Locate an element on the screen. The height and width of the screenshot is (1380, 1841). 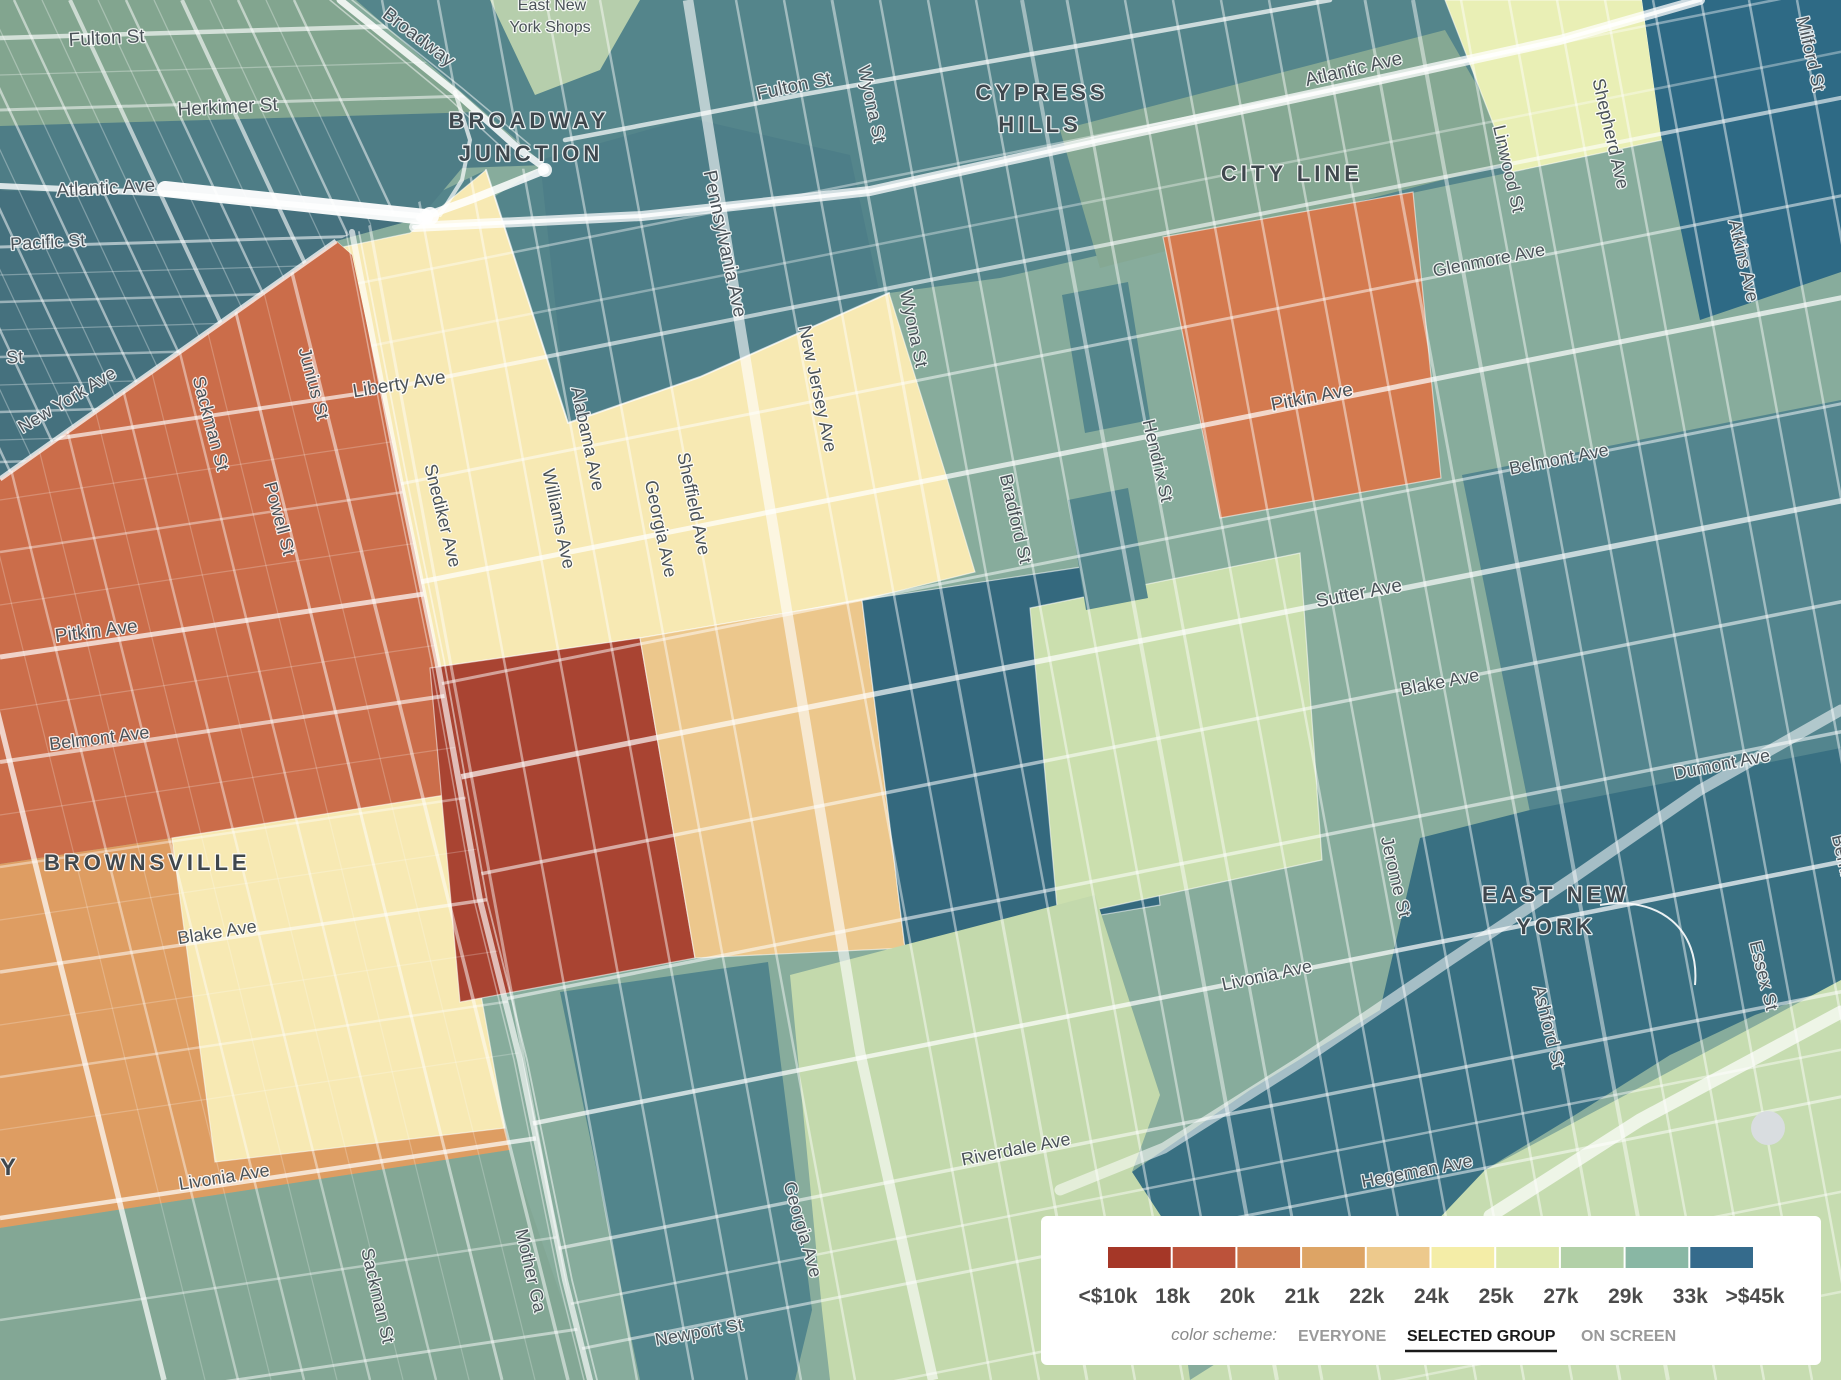
svg-text: 27k is located at coordinates (1560, 1296).